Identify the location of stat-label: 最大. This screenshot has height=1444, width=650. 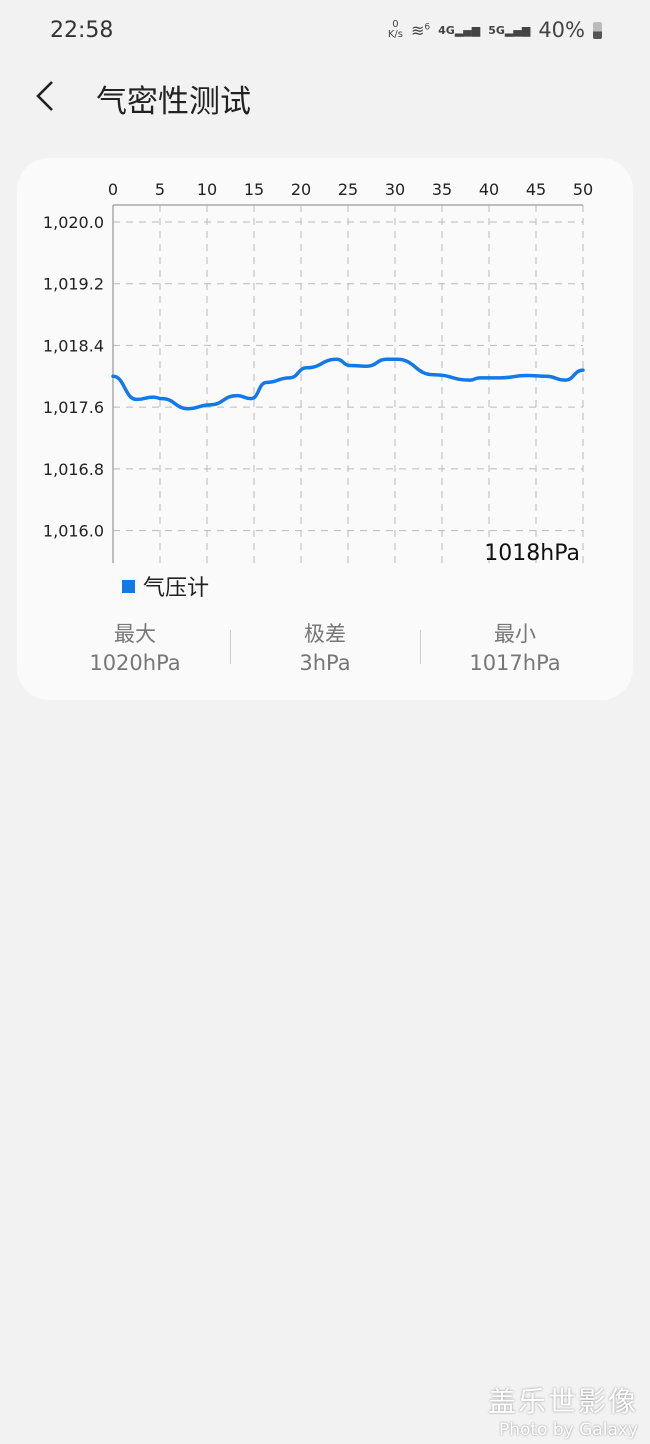
(135, 634).